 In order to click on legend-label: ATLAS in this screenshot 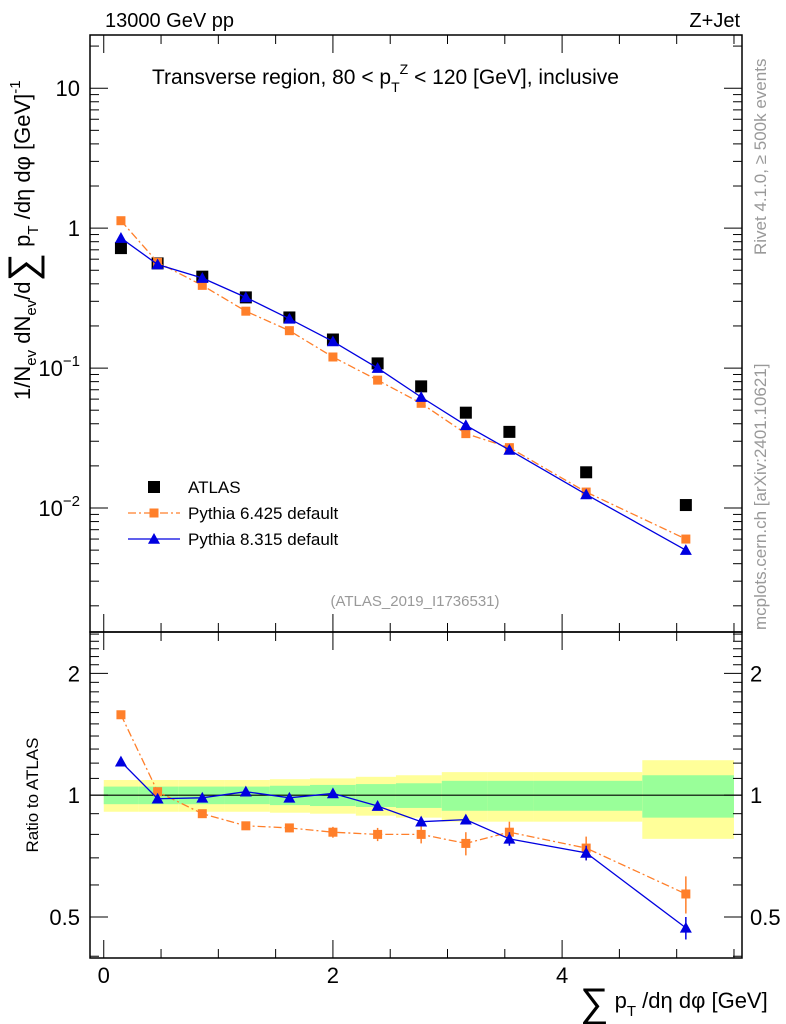, I will do `click(214, 487)`.